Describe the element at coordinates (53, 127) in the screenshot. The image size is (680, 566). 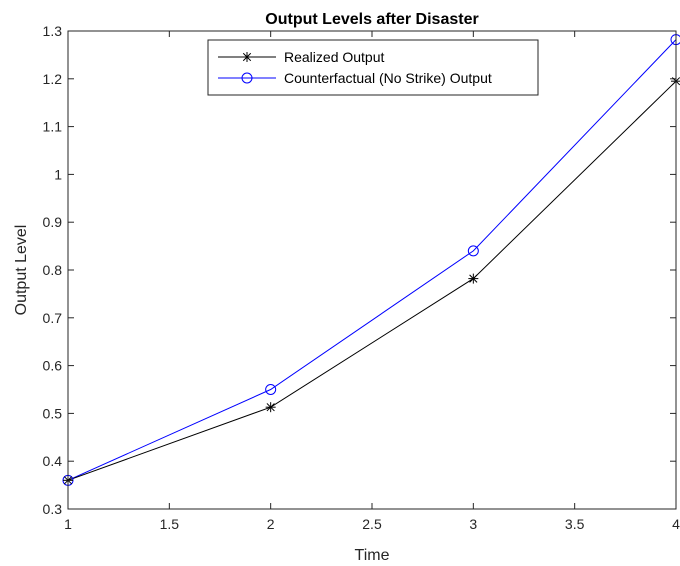
I see `y-tick-label: 1.1` at that location.